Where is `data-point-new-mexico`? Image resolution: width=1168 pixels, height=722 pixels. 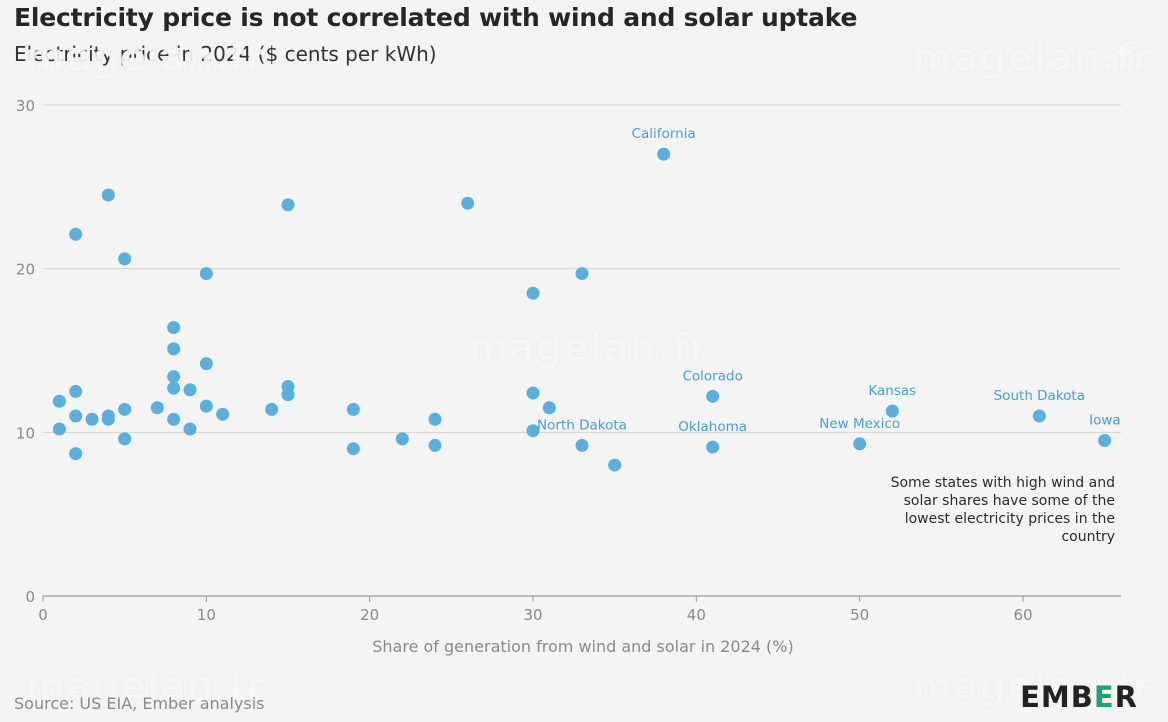
data-point-new-mexico is located at coordinates (860, 444).